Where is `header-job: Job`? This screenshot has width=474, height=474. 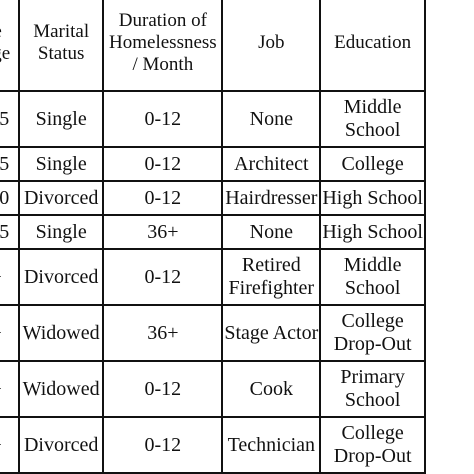
header-job: Job is located at coordinates (271, 46).